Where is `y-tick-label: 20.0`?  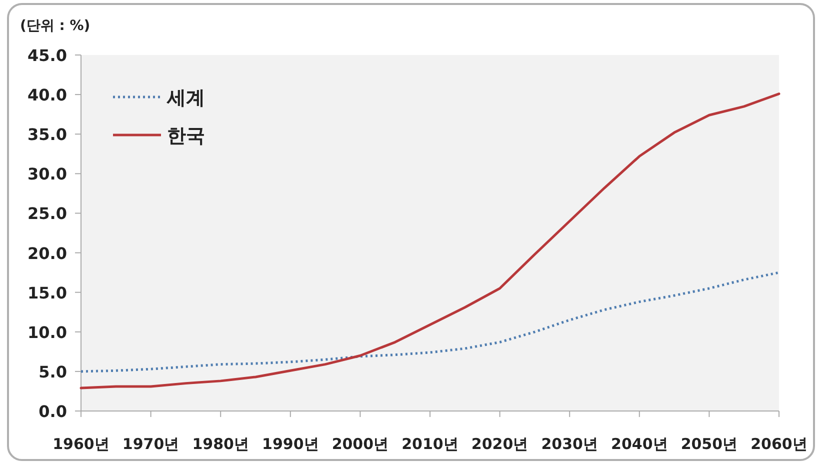
y-tick-label: 20.0 is located at coordinates (47, 253).